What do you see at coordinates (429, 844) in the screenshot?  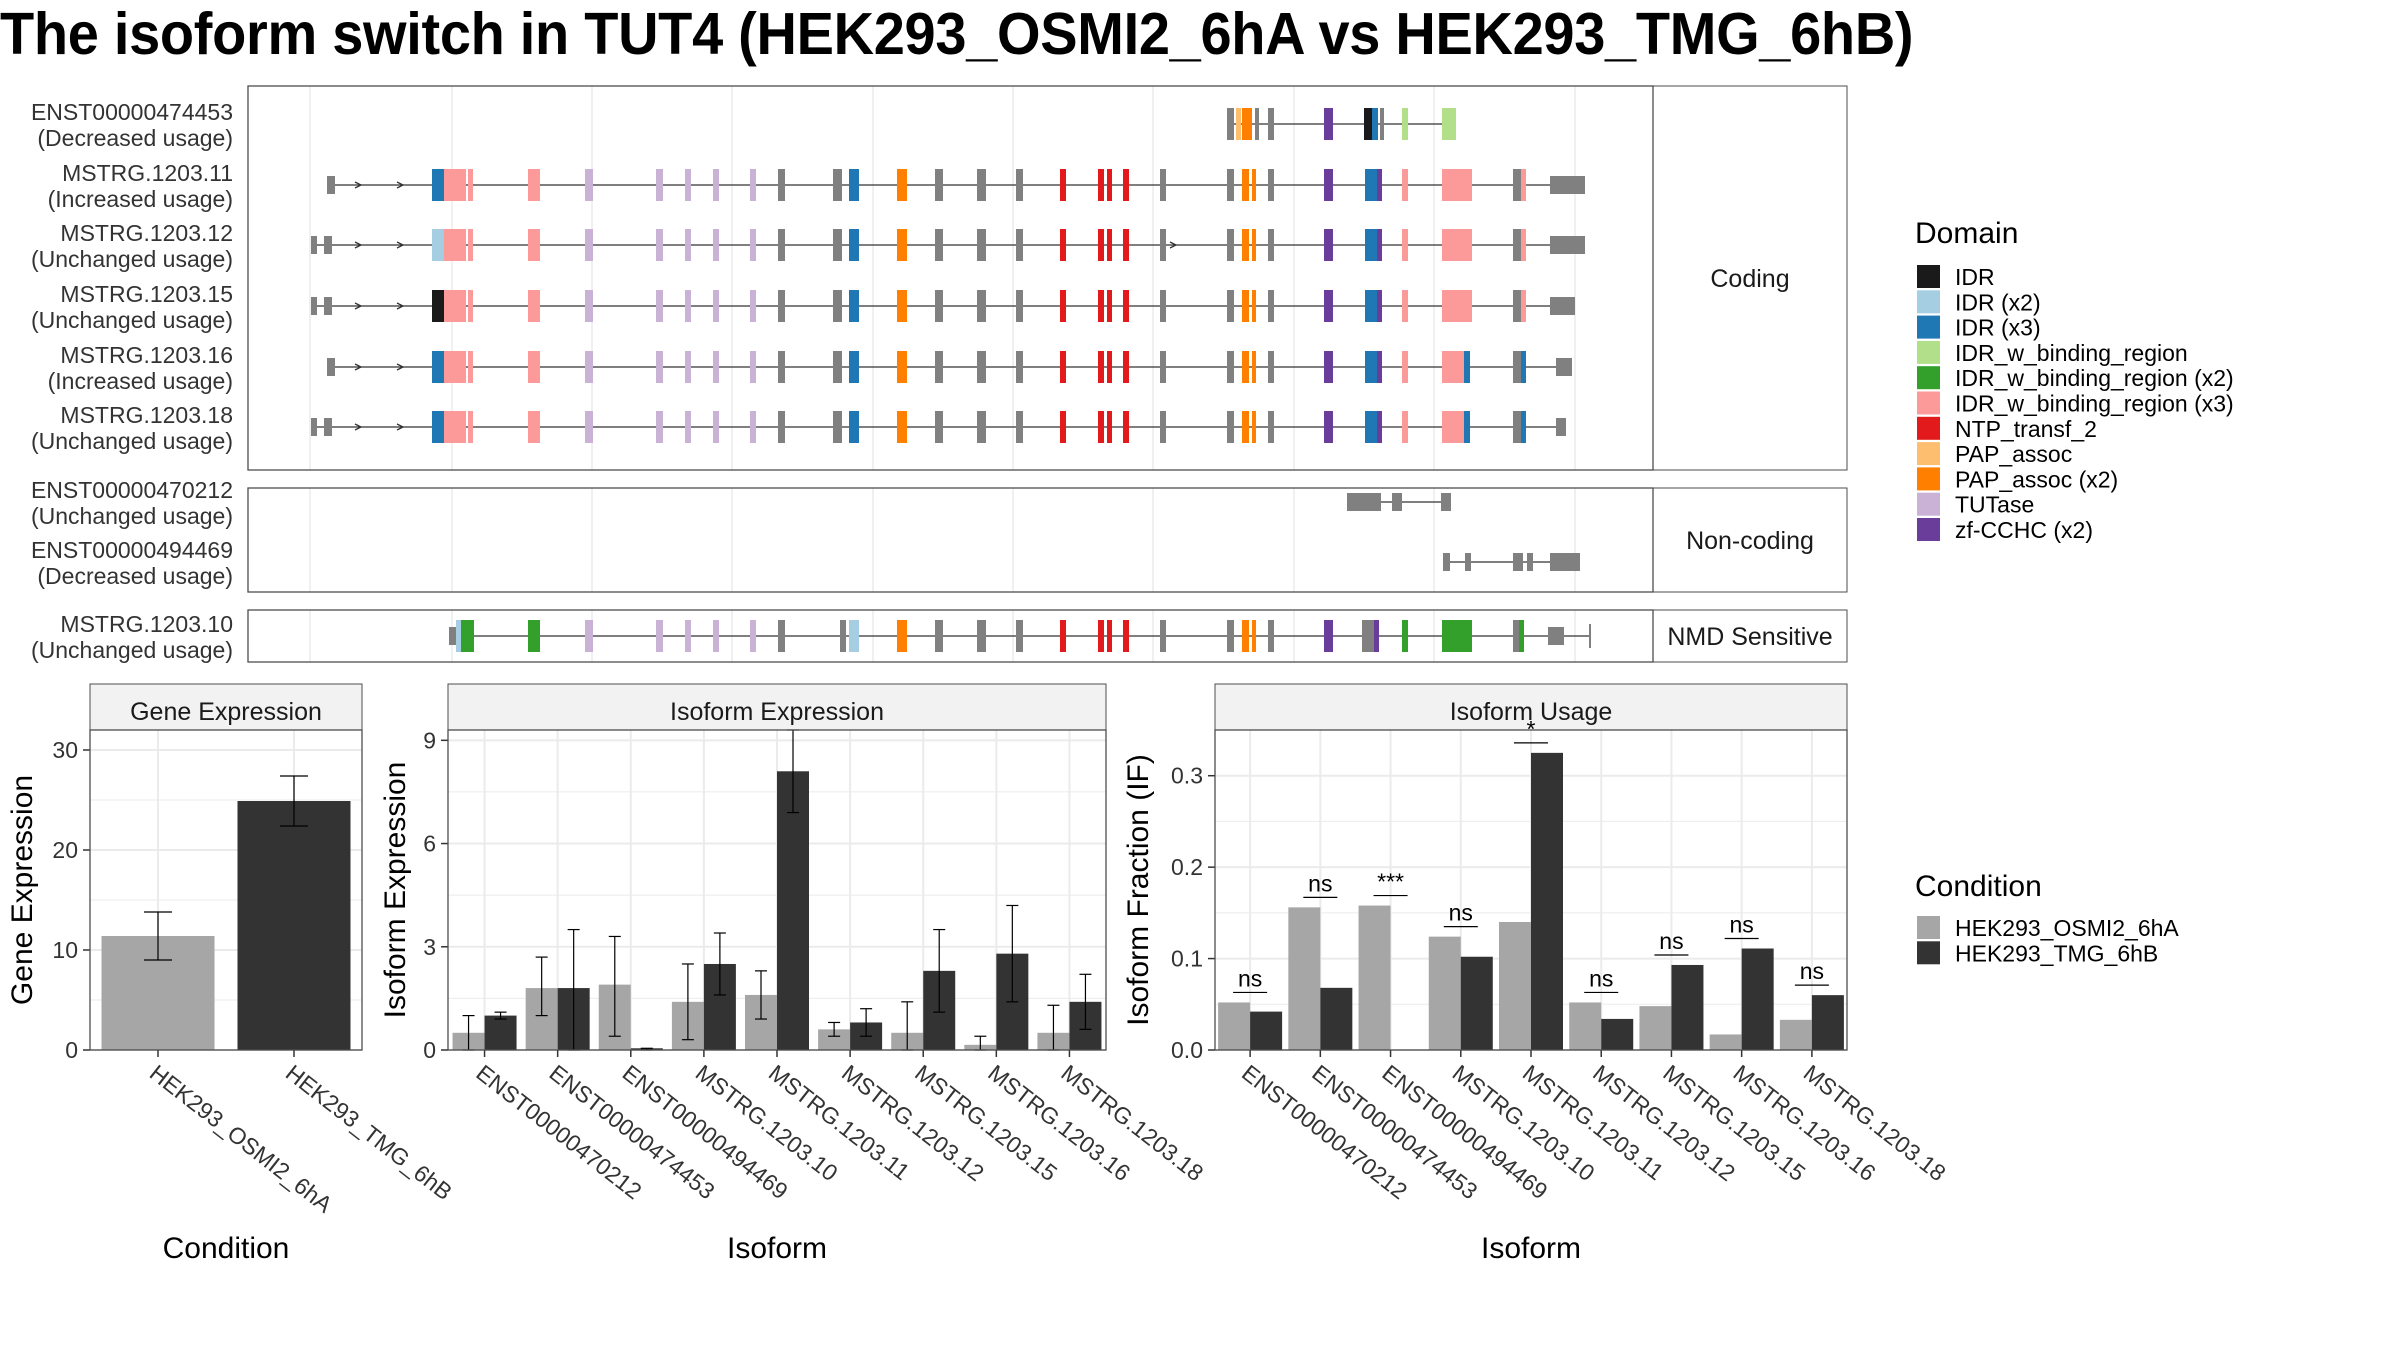 I see `y-tick-label: 6` at bounding box center [429, 844].